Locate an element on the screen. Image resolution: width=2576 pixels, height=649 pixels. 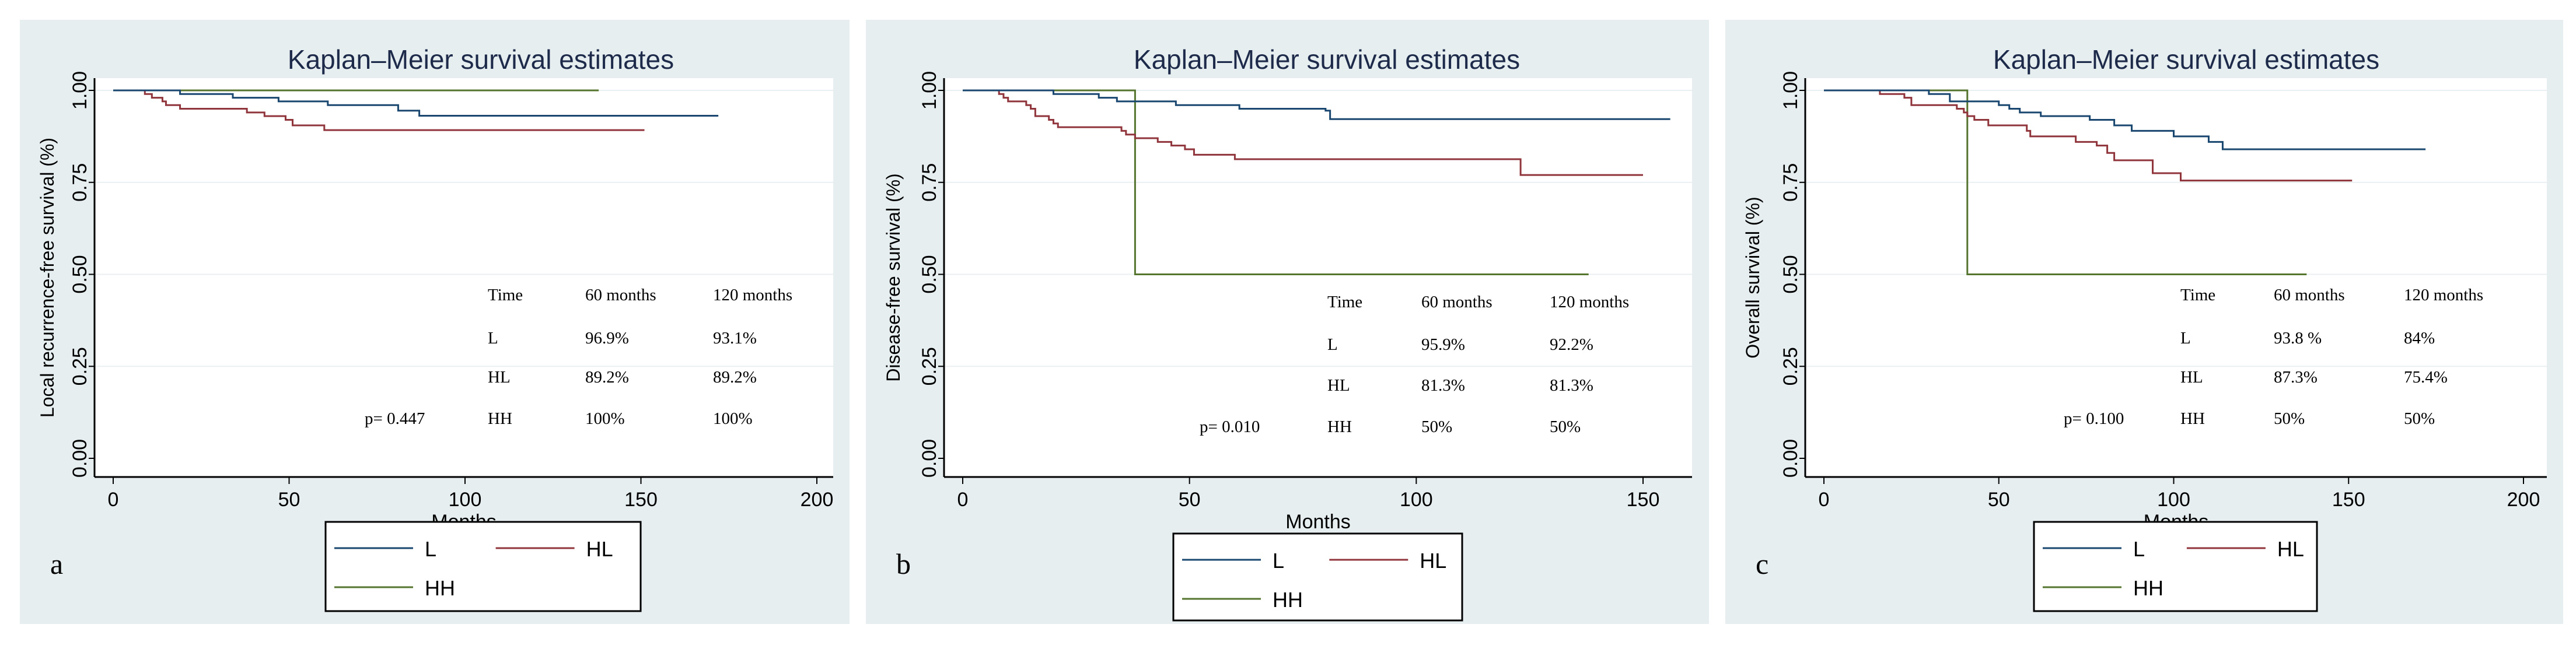
p-value: p= 0.447 is located at coordinates (395, 418).